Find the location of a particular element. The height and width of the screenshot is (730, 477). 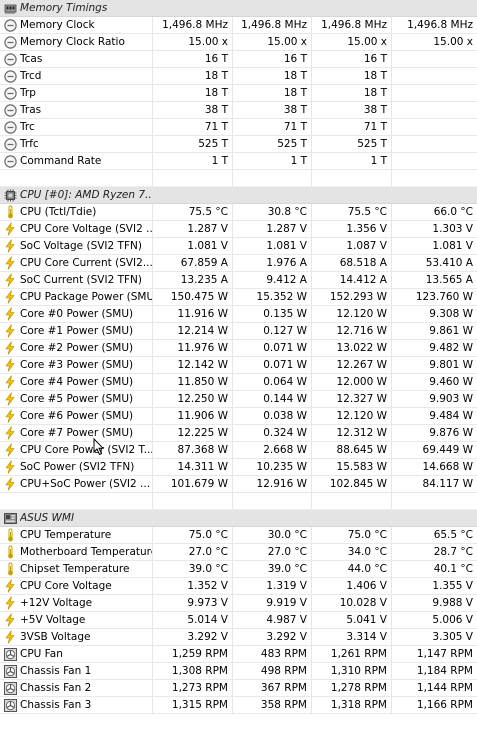

sensor-label-cell: Trfc is located at coordinates (76, 144).